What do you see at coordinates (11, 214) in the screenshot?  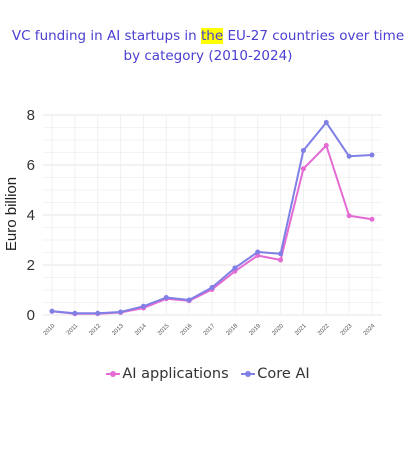 I see `y-axis-label: Euro billion` at bounding box center [11, 214].